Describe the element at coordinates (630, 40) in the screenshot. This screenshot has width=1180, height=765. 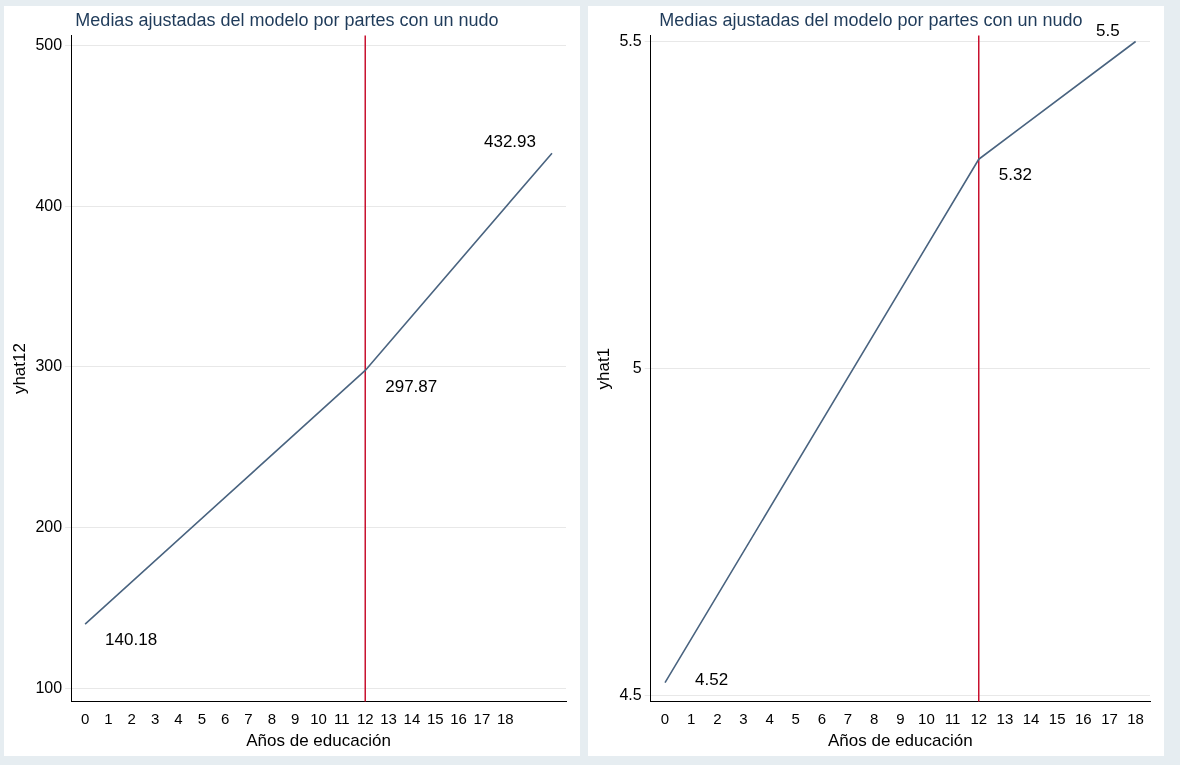
I see `y-tick-label: 5.5` at that location.